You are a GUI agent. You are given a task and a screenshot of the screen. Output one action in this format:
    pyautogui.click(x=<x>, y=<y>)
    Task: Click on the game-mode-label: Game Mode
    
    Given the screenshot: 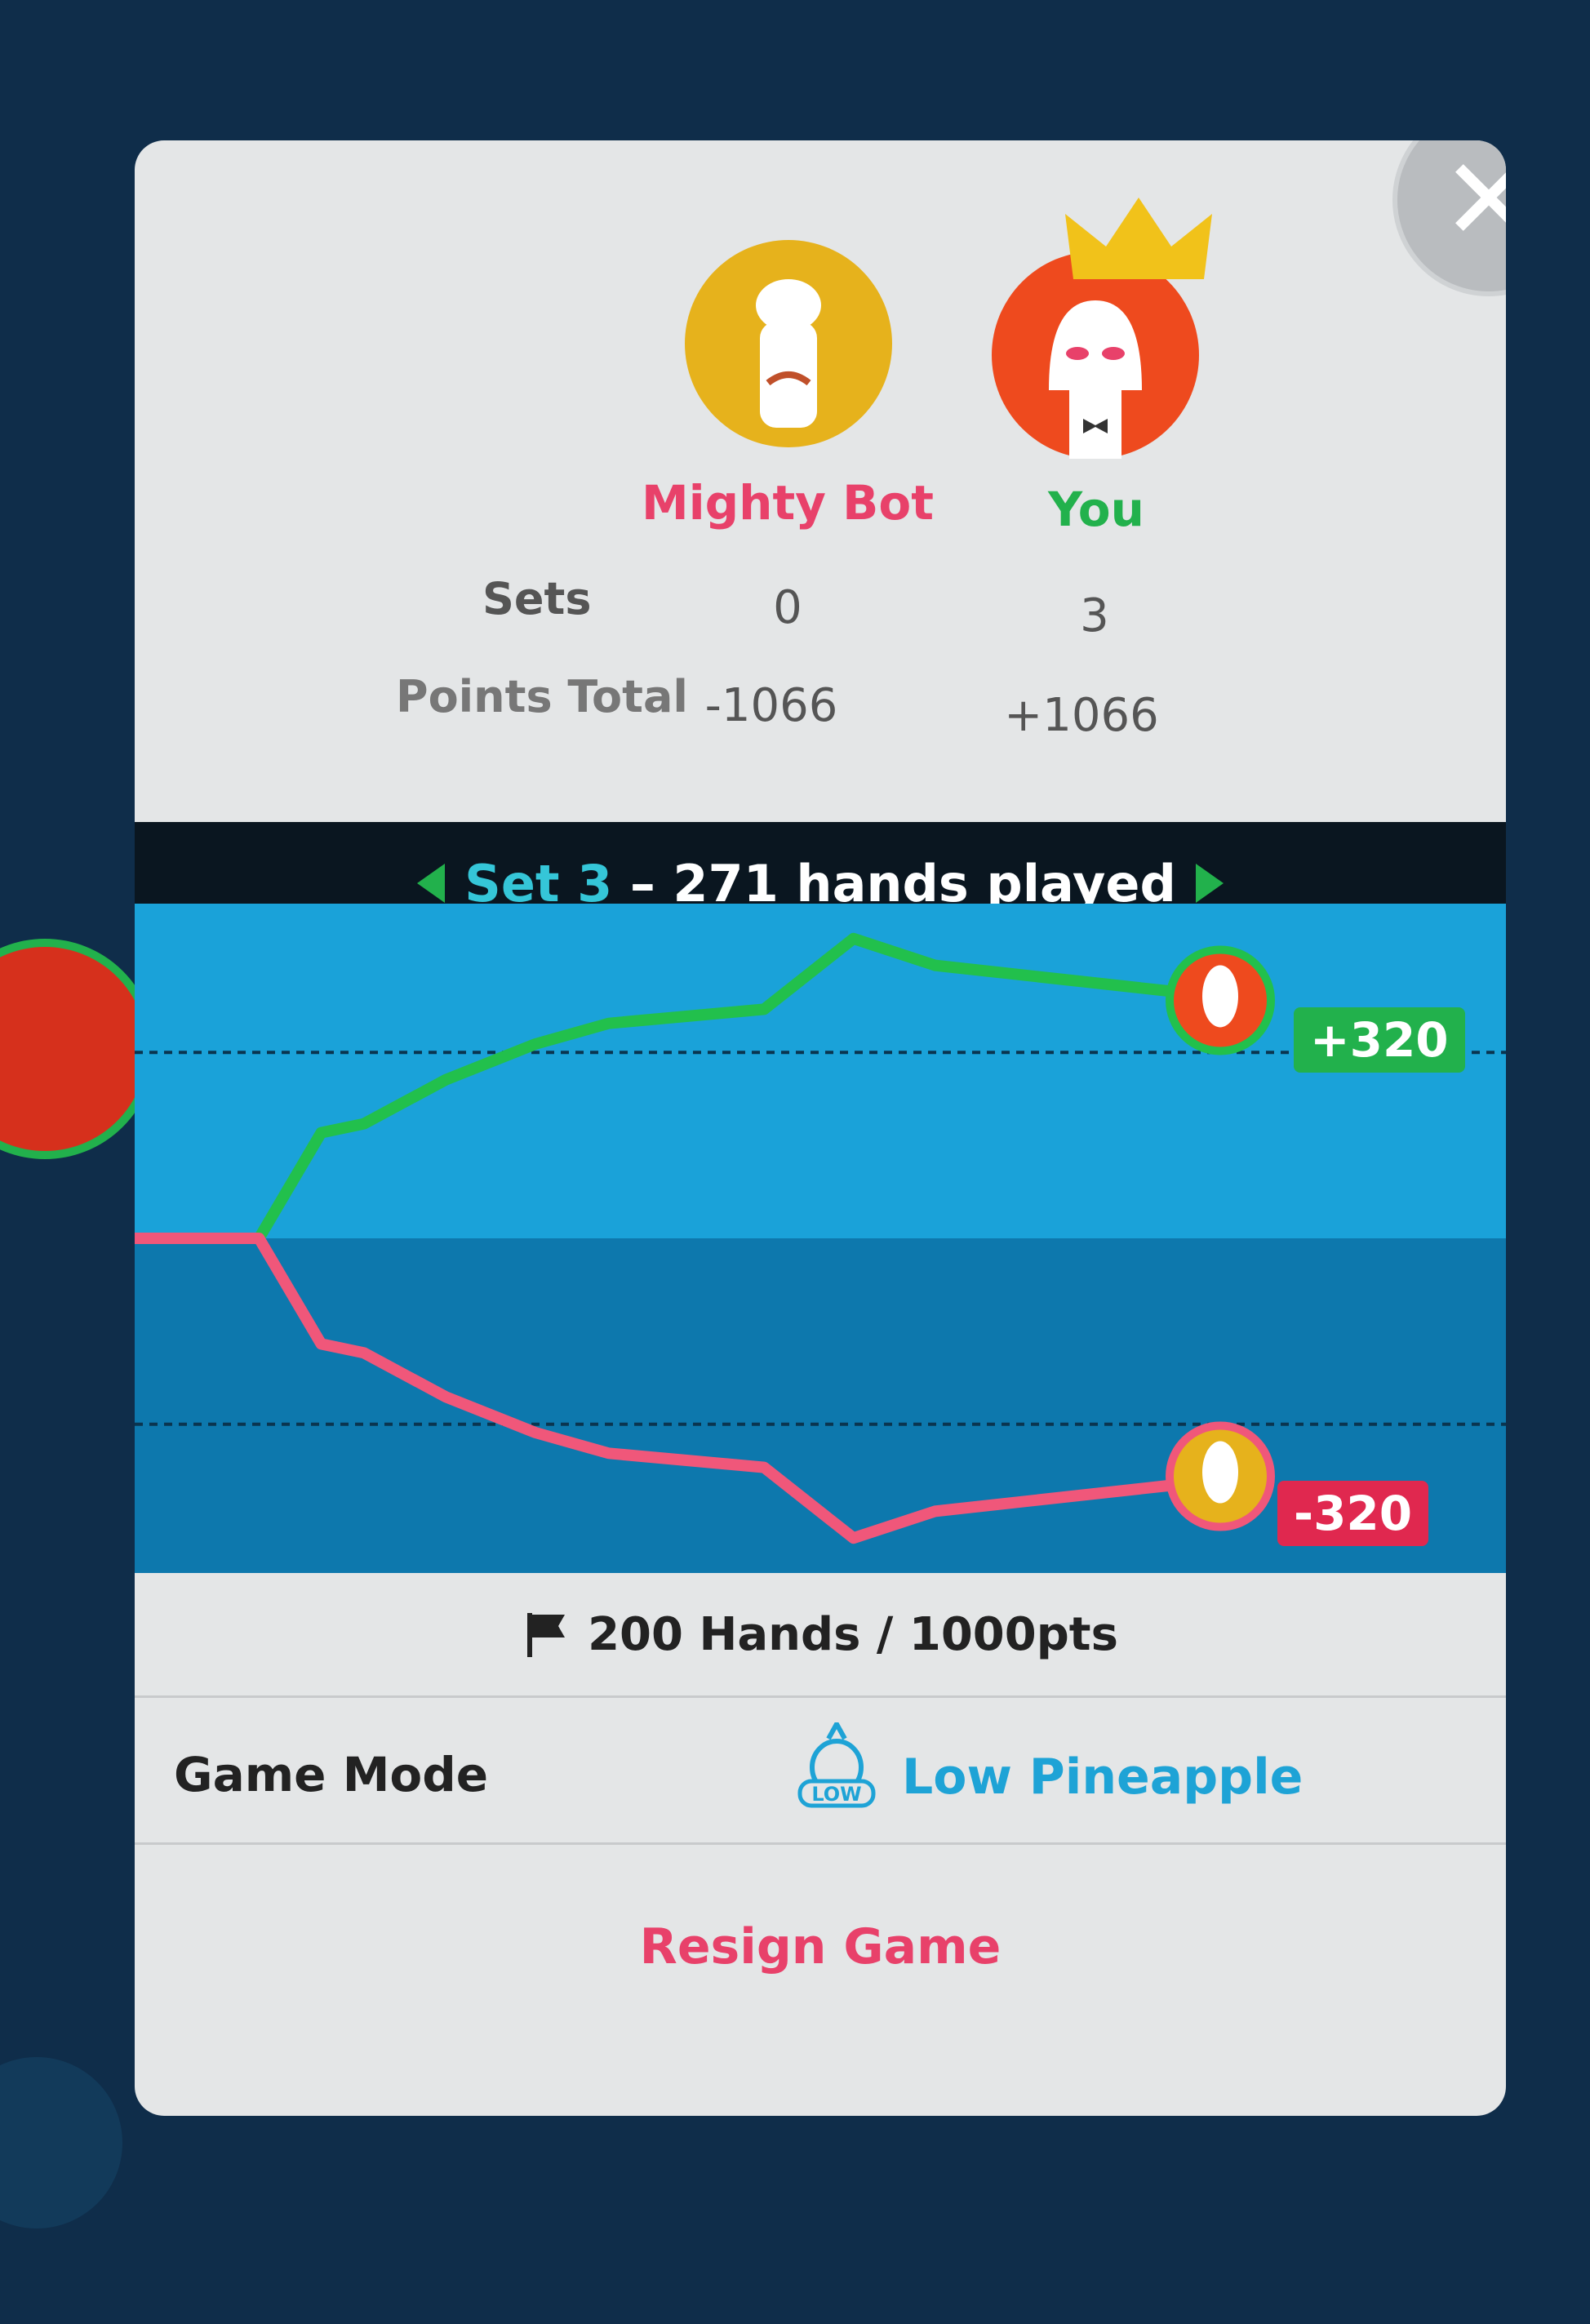 What is the action you would take?
    pyautogui.click(x=331, y=1774)
    